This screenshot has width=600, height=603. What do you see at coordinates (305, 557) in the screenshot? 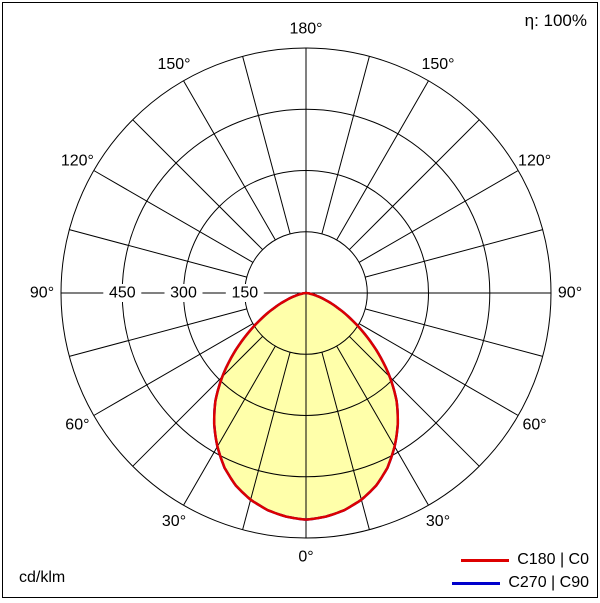
I see `angle-label: 0°` at bounding box center [305, 557].